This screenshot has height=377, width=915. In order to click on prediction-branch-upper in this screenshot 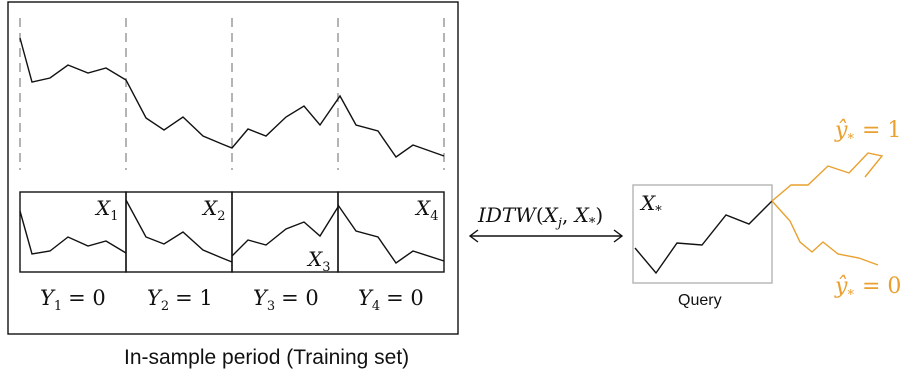, I will do `click(827, 177)`.